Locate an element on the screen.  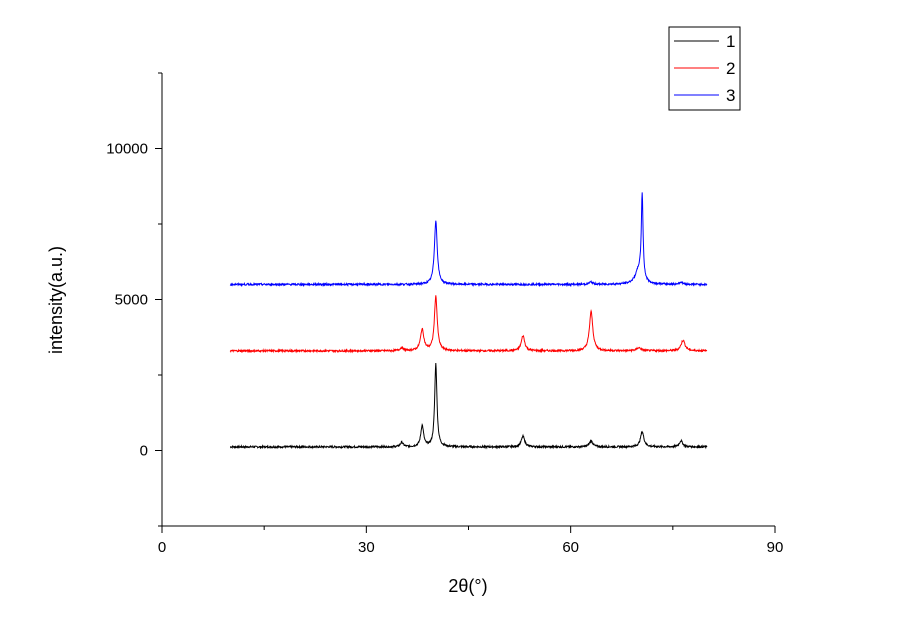
y-axis-title: intensity(a.u.) is located at coordinates (56, 300).